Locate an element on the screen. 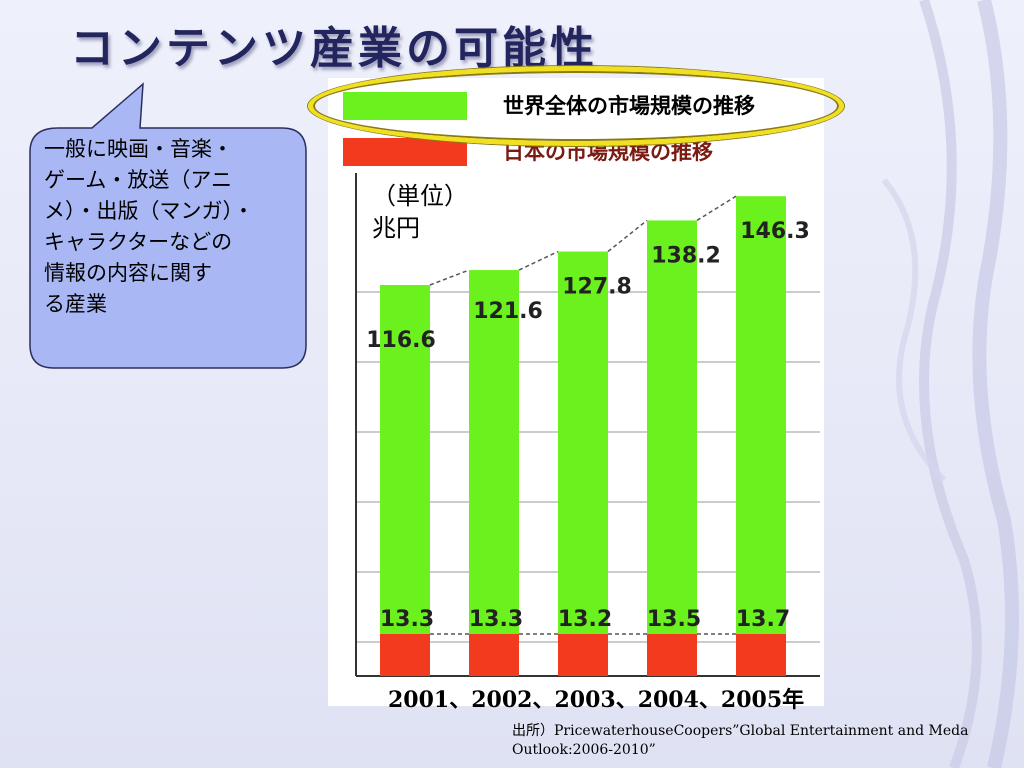 Image resolution: width=1024 pixels, height=768 pixels. data-label-world: 127.8 is located at coordinates (597, 287).